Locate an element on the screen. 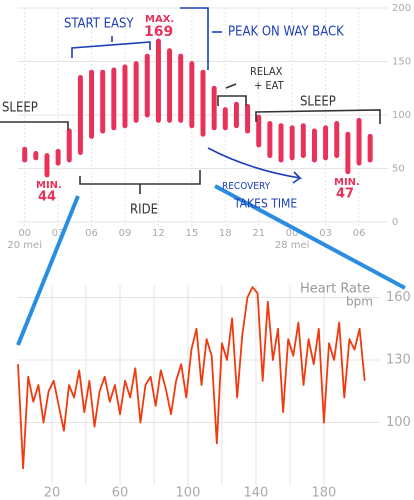 The height and width of the screenshot is (500, 414). annotation: 44 is located at coordinates (47, 197).